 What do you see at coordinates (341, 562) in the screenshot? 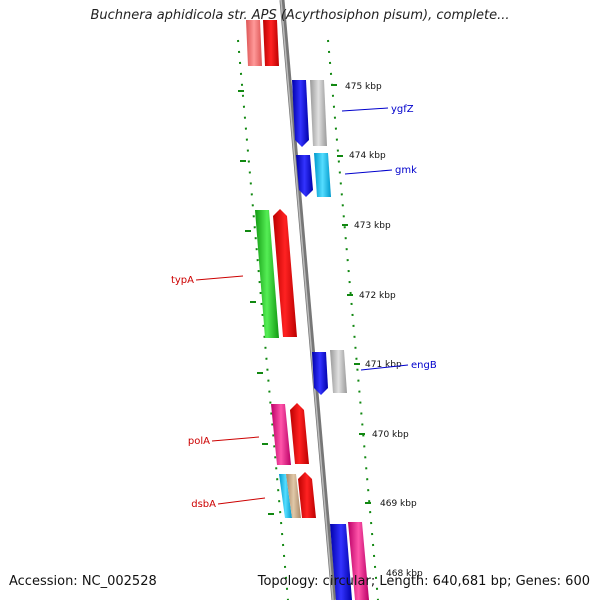
I see `cds-feature-blue` at bounding box center [341, 562].